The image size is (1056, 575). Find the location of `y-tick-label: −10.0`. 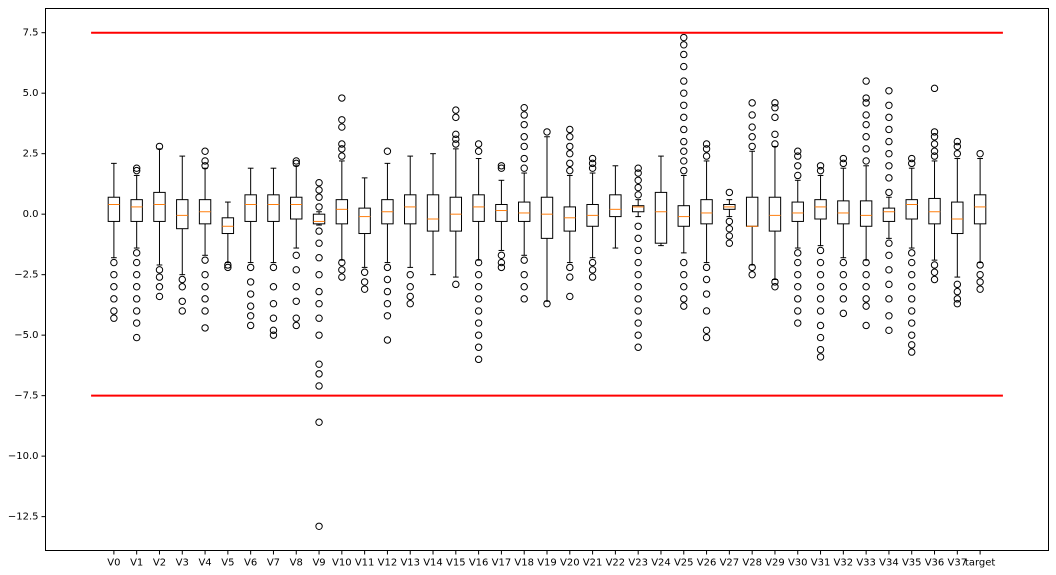

y-tick-label: −10.0 is located at coordinates (23, 456).